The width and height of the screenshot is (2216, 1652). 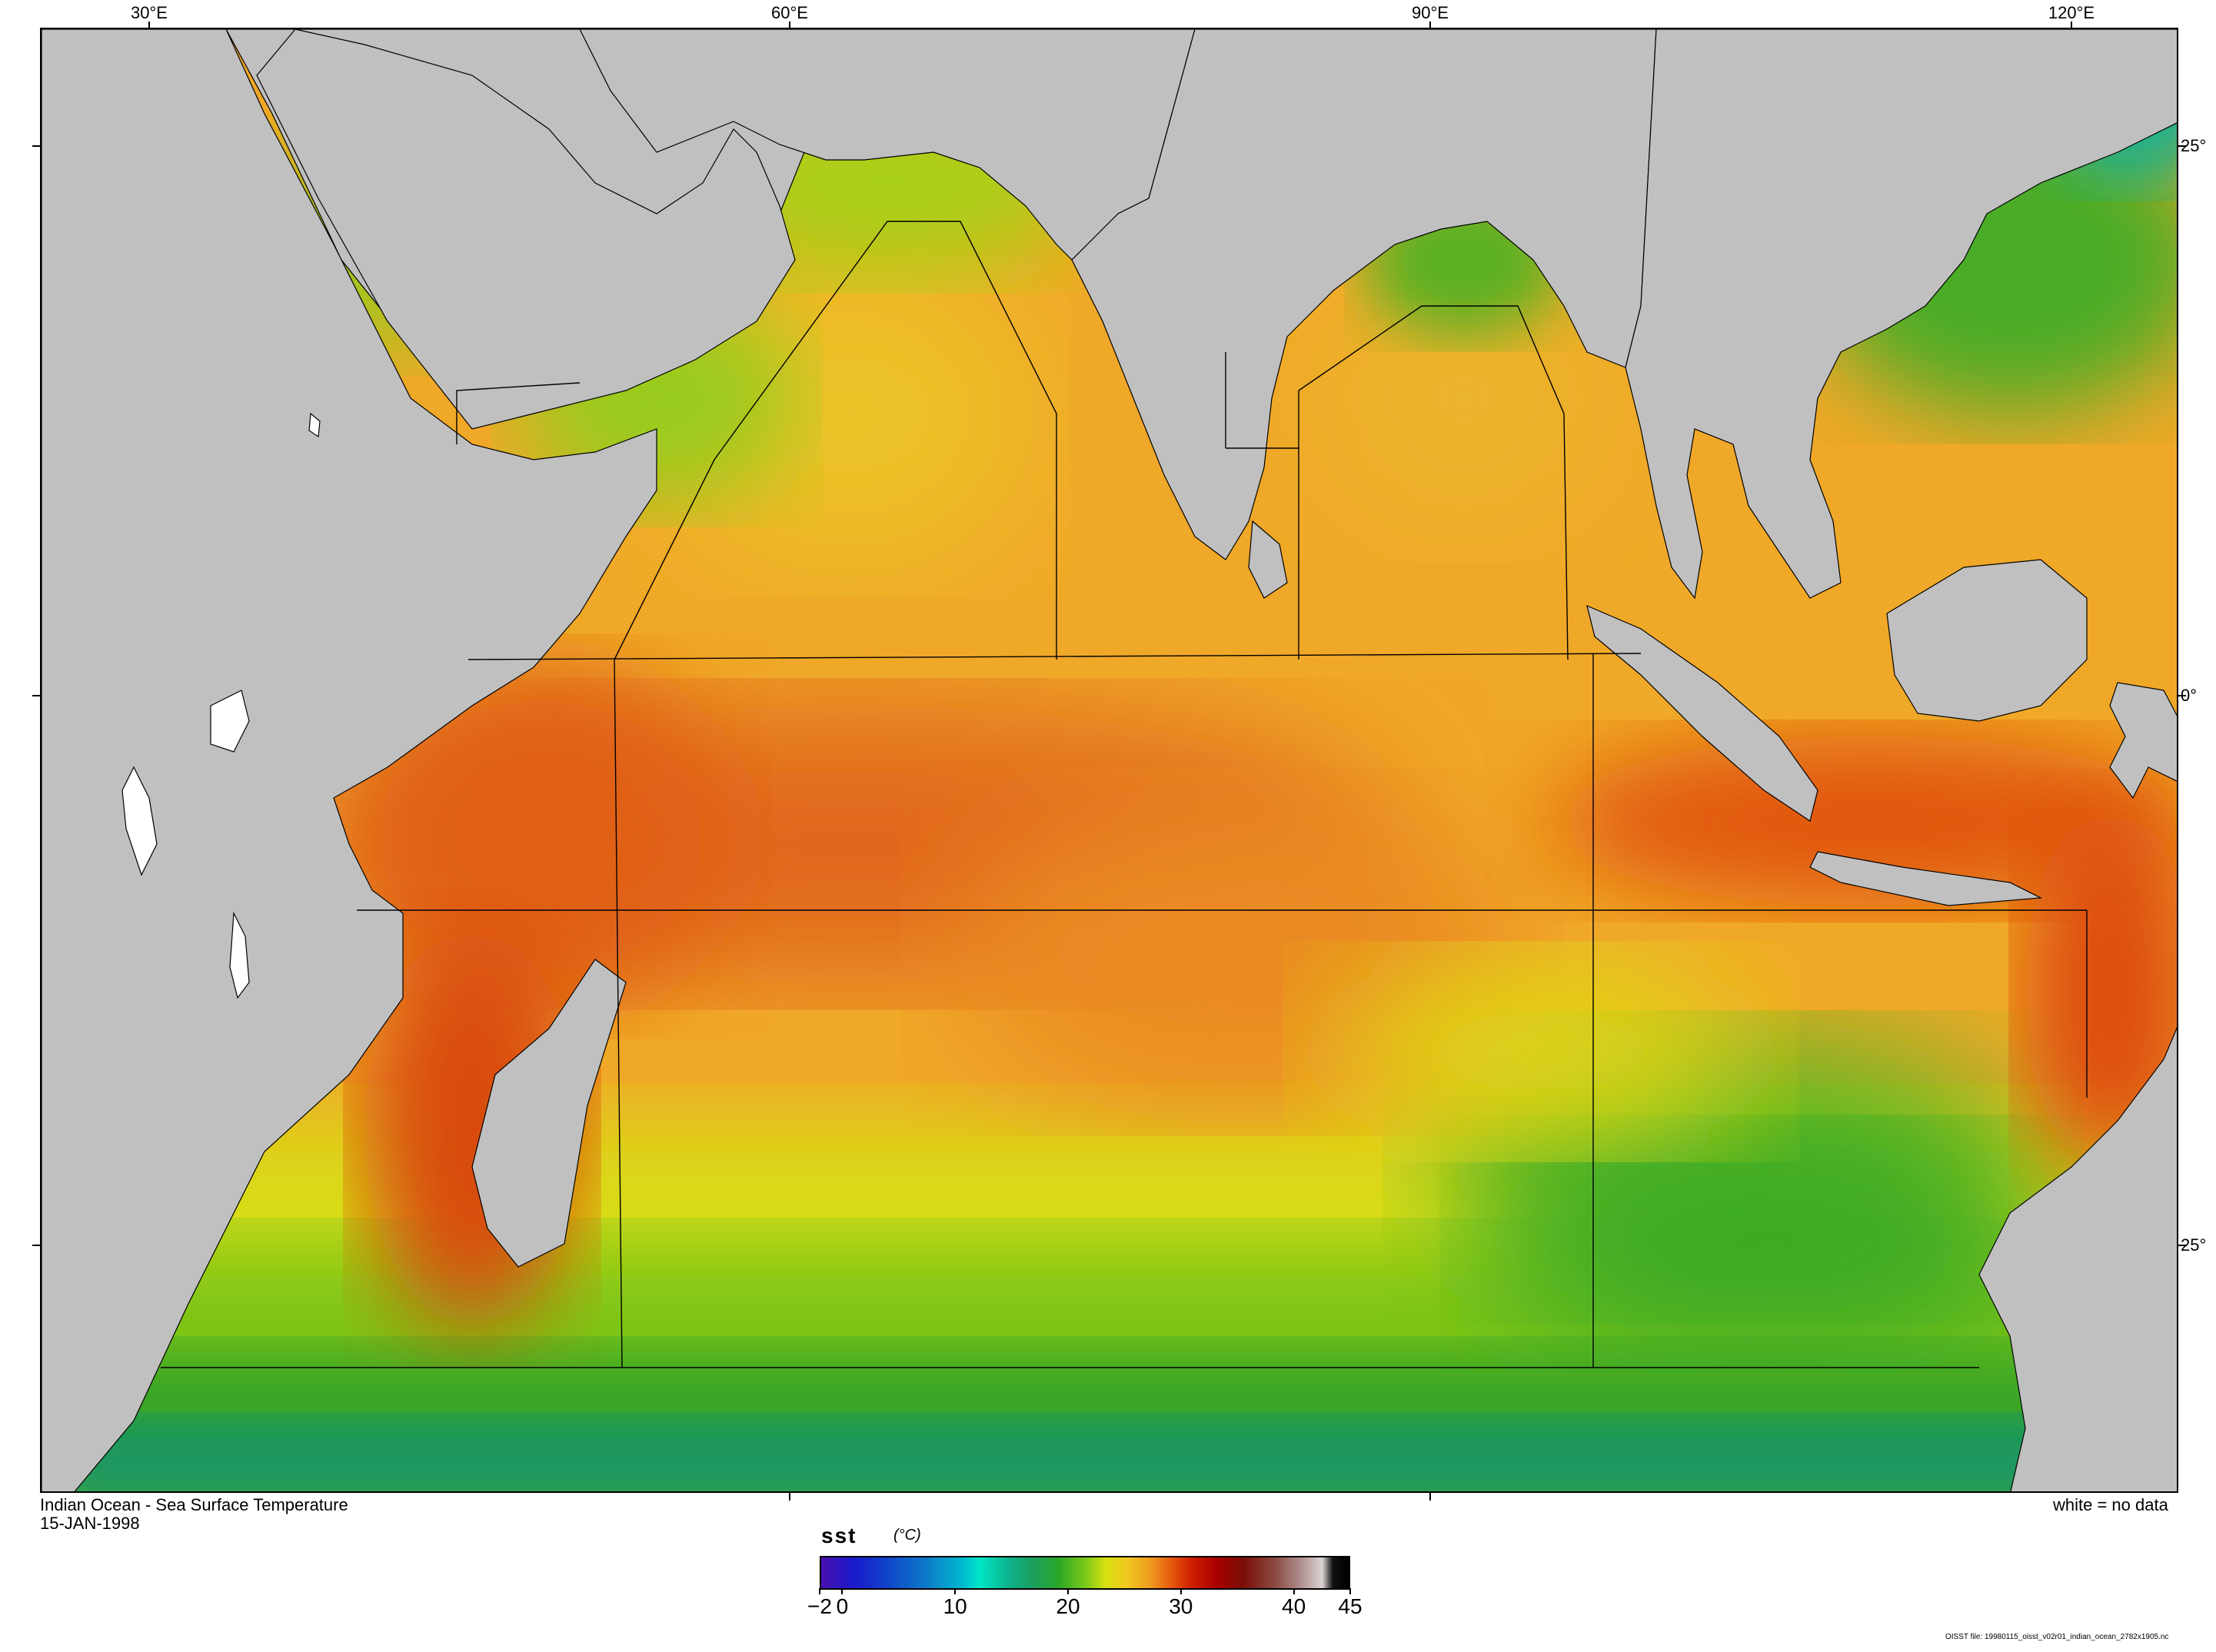 What do you see at coordinates (839, 1536) in the screenshot?
I see `colorbar-variable: sst` at bounding box center [839, 1536].